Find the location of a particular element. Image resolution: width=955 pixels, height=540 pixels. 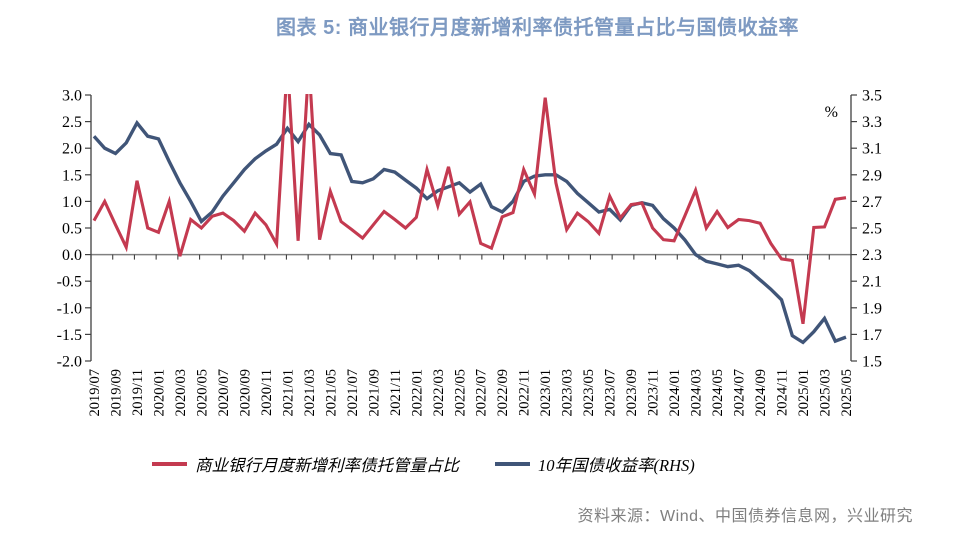

right-axis-tick-label: 1.9 is located at coordinates (872, 308).